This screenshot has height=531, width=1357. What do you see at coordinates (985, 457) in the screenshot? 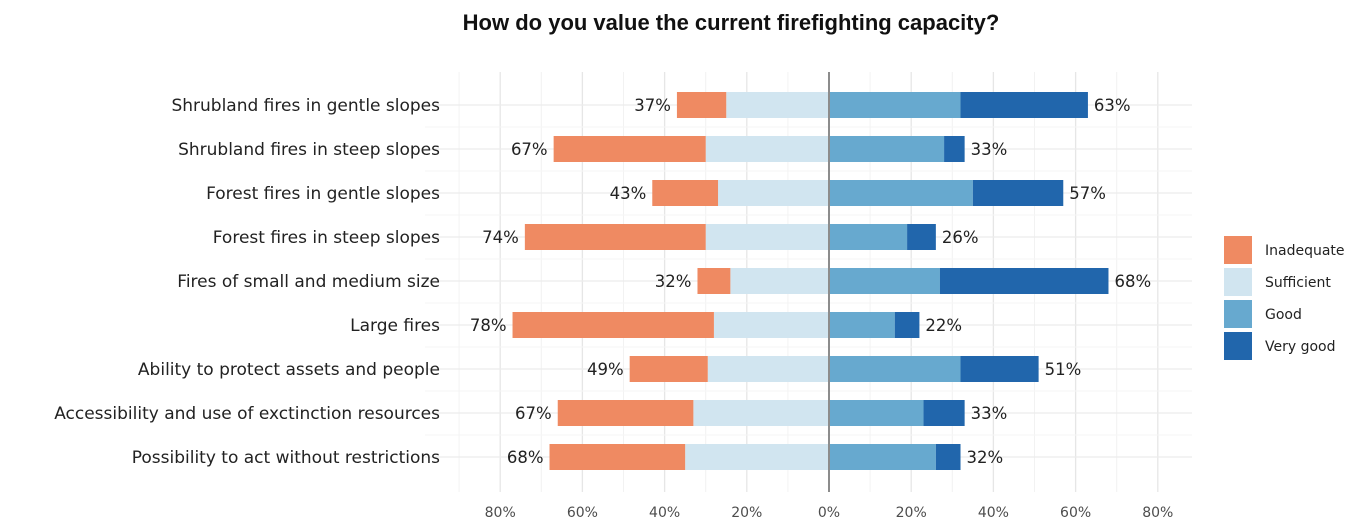
I see `right-value-label: 32%` at bounding box center [985, 457].